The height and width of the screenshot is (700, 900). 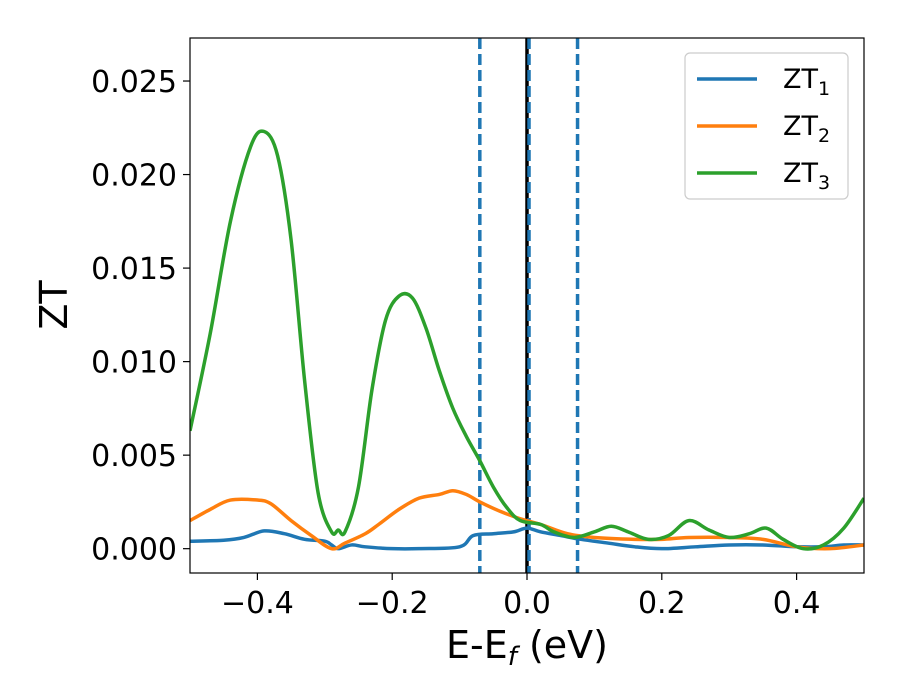 I want to click on x-tick-label: 0.2, so click(x=662, y=603).